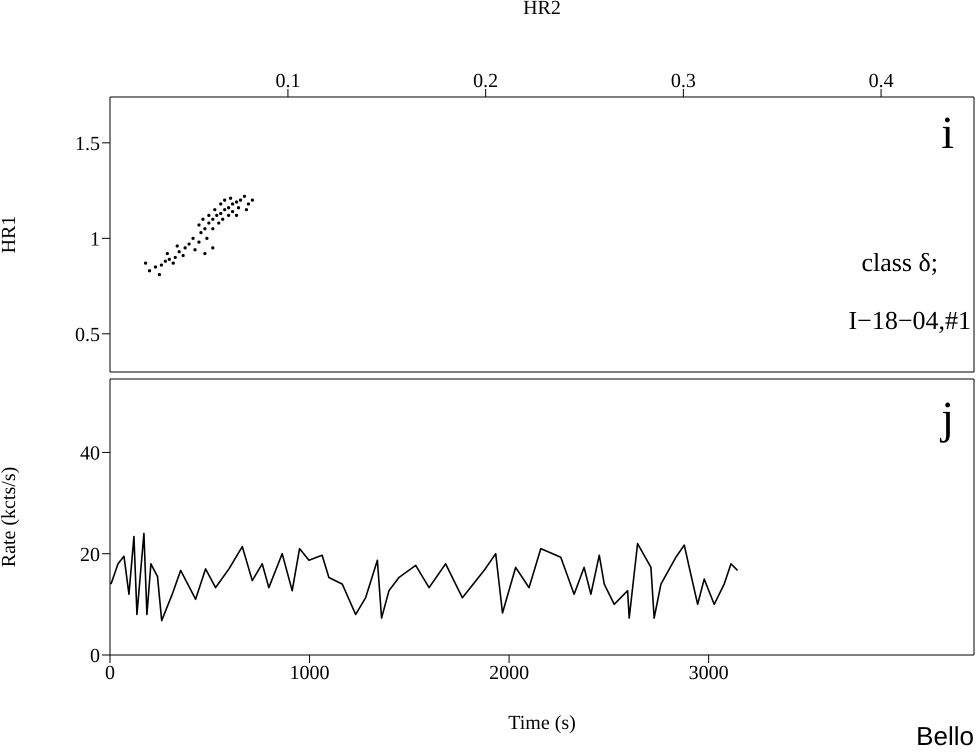 Image resolution: width=976 pixels, height=755 pixels. What do you see at coordinates (10, 235) in the screenshot?
I see `y-axis-title: HR1` at bounding box center [10, 235].